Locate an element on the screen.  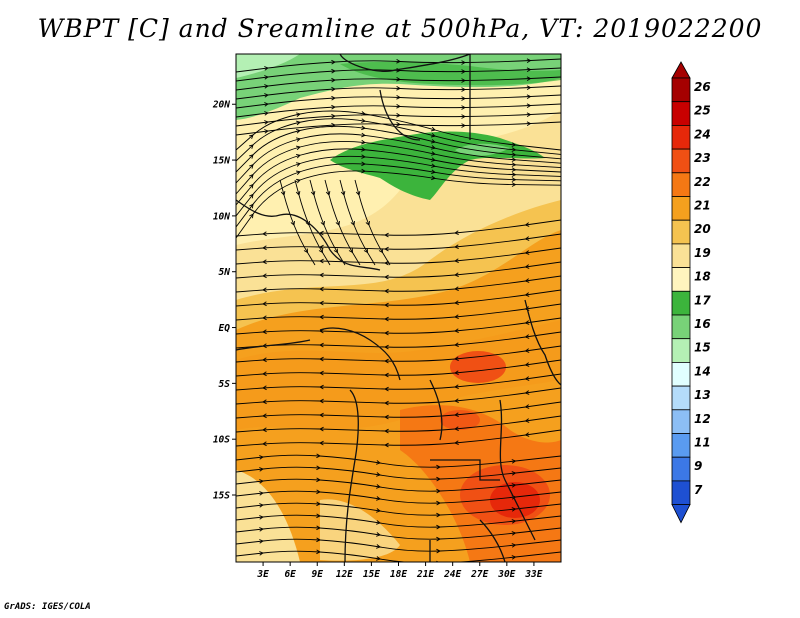
colorbar-label: 13 is located at coordinates (702, 395).